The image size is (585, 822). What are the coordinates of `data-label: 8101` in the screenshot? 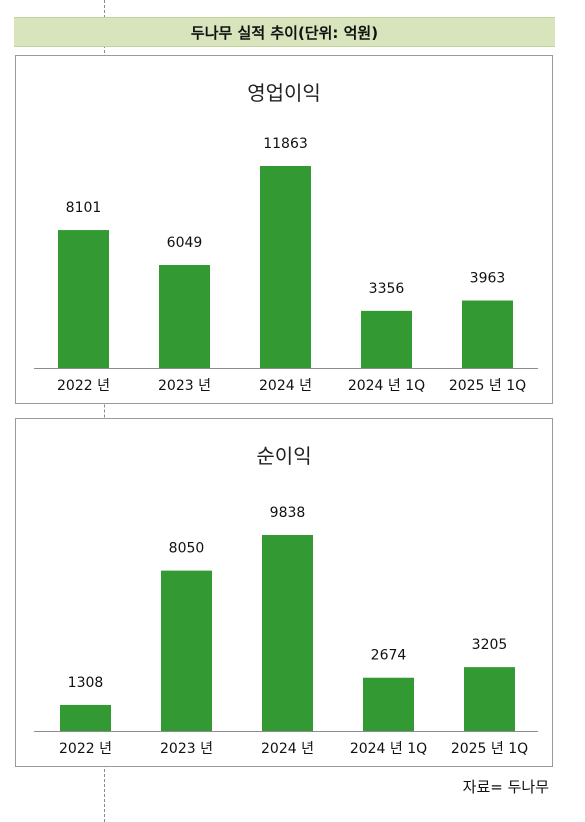 It's located at (84, 208).